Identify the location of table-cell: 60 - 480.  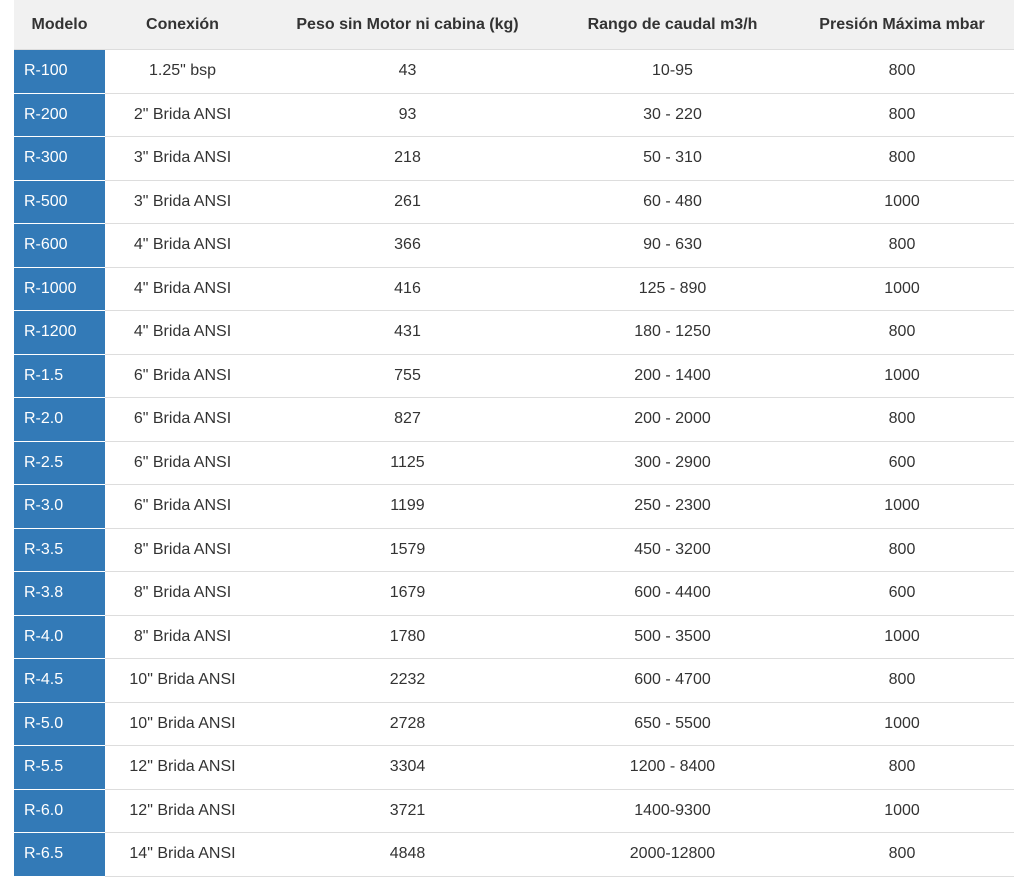
(672, 202).